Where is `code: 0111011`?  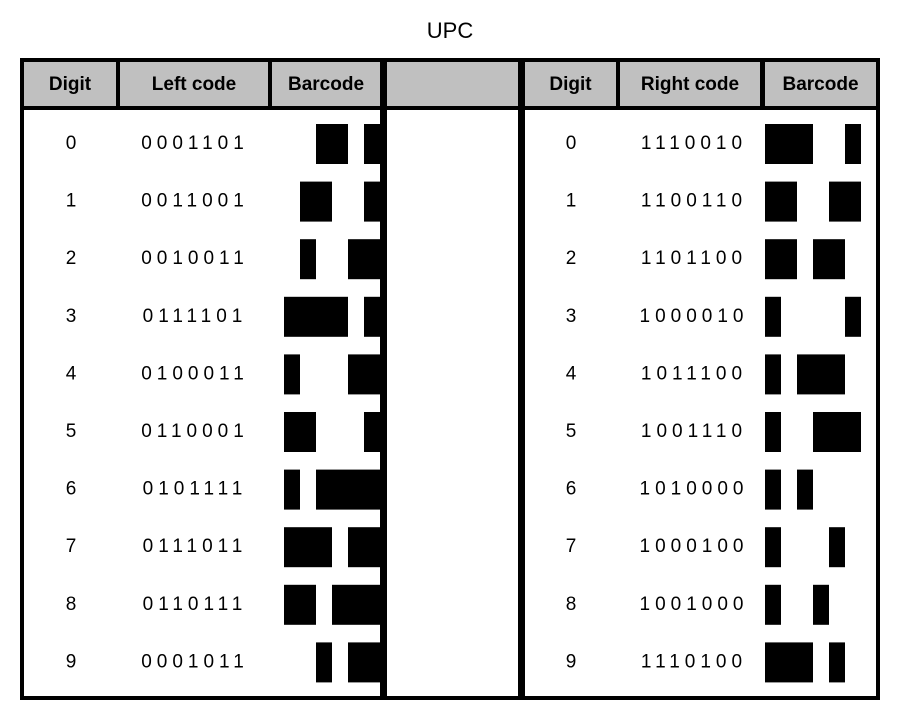
code: 0111011 is located at coordinates (195, 546).